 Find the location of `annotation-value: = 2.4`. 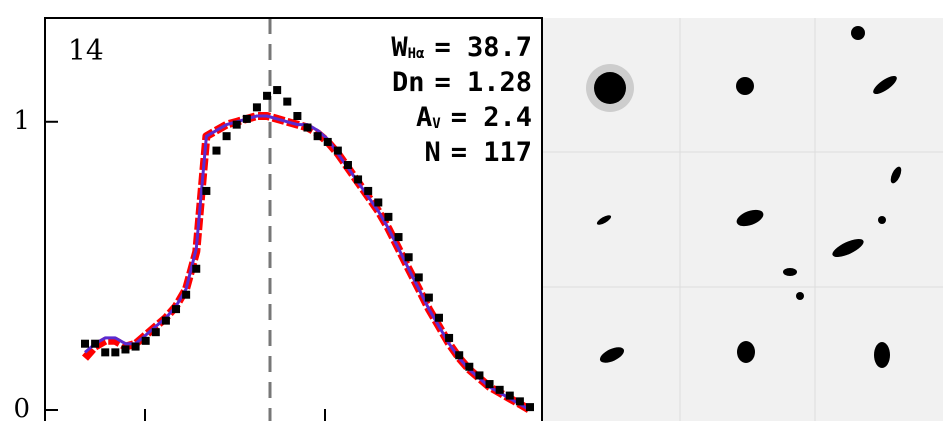

annotation-value: = 2.4 is located at coordinates (491, 117).